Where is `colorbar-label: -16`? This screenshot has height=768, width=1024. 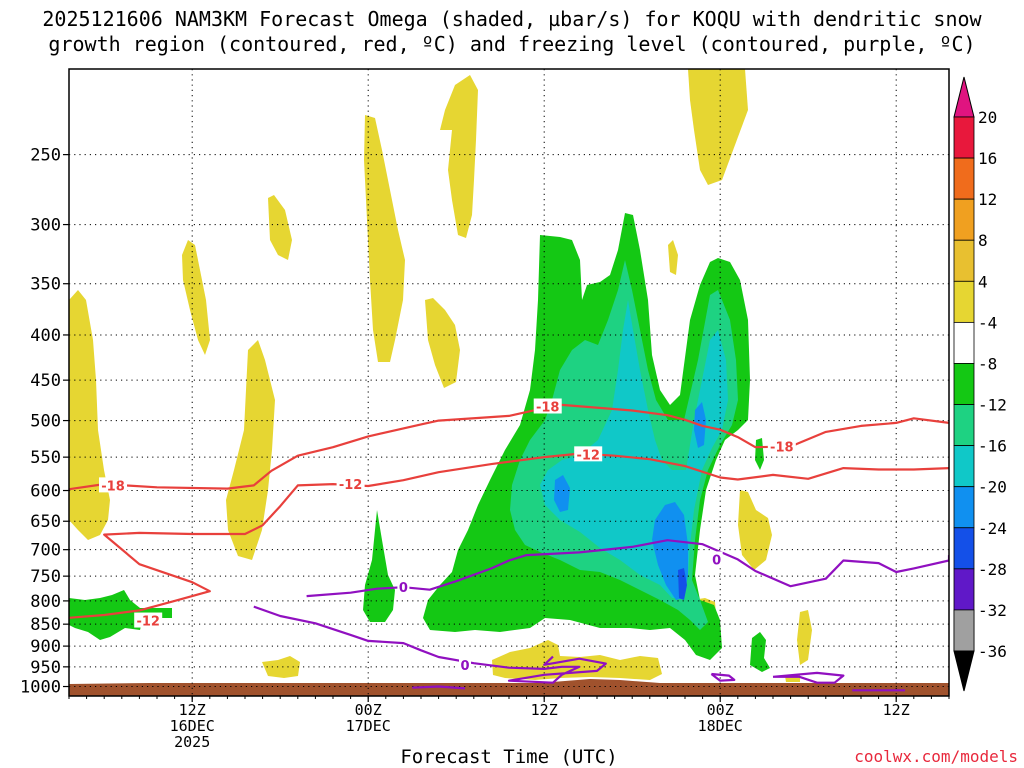
colorbar-label: -16 is located at coordinates (992, 446).